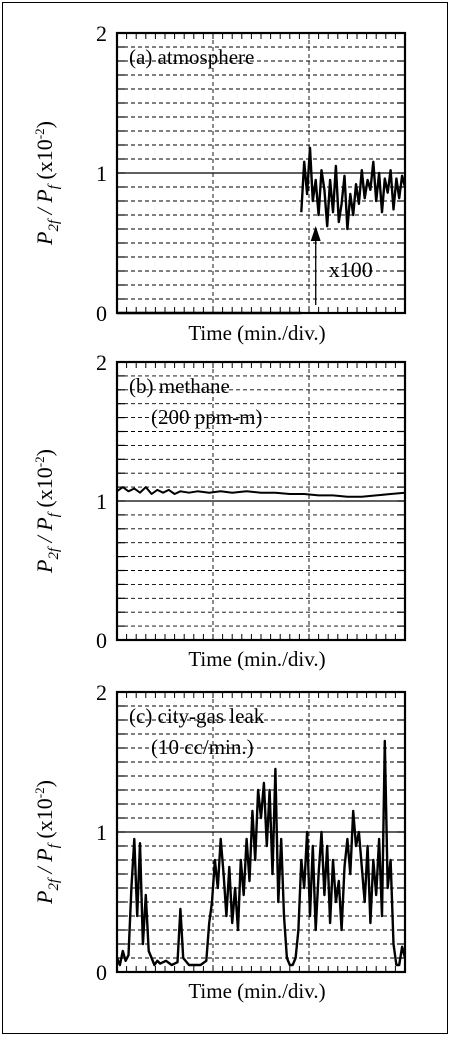  I want to click on panel-label: (c) city-gas leak, so click(197, 716).